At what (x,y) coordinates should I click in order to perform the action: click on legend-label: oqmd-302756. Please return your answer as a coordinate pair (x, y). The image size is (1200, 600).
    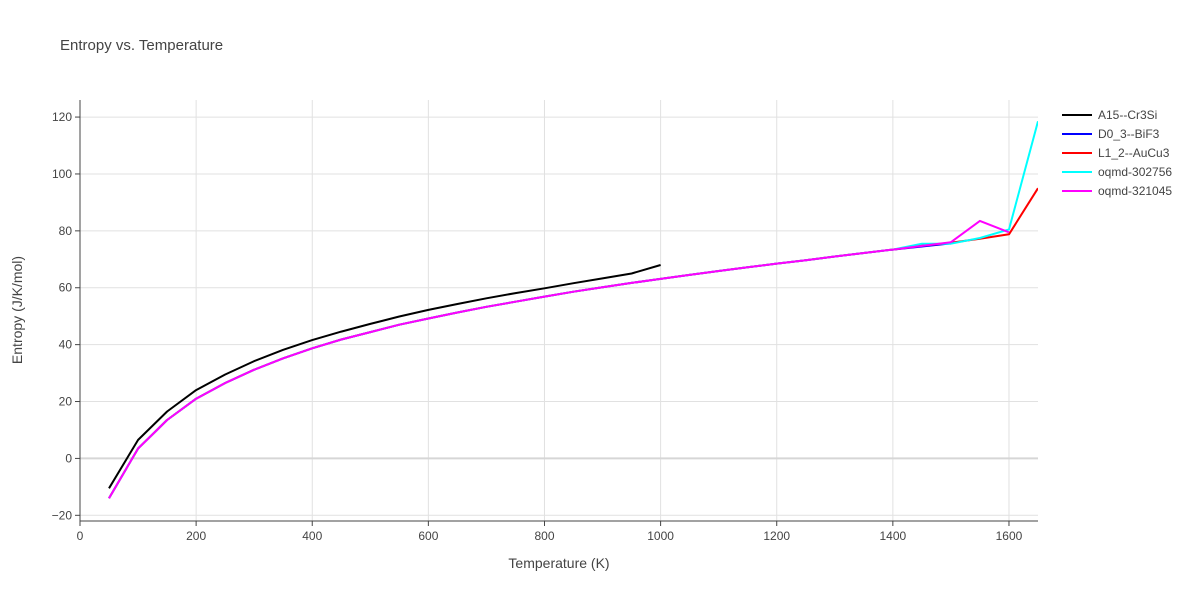
    Looking at the image, I should click on (1135, 172).